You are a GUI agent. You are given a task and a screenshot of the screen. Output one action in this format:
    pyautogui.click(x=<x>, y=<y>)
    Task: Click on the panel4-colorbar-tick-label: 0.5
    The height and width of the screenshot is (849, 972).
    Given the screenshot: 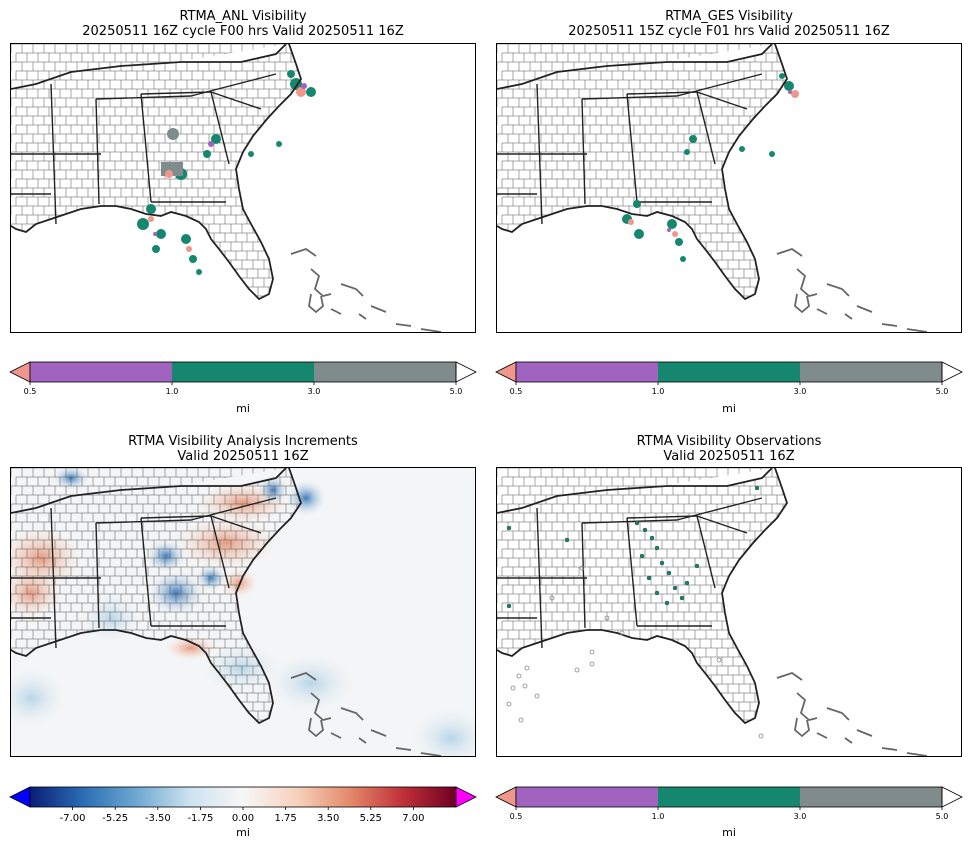 What is the action you would take?
    pyautogui.click(x=516, y=816)
    